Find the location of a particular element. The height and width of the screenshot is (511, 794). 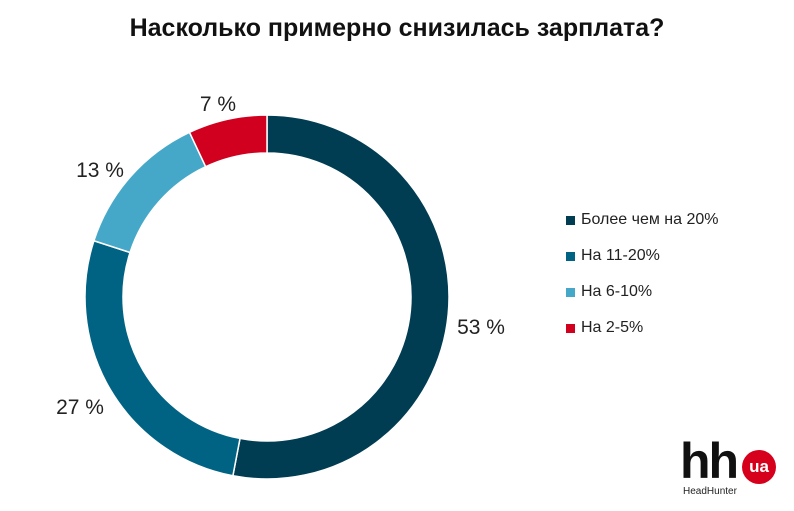

logo-subtitle: HeadHunter is located at coordinates (710, 491).